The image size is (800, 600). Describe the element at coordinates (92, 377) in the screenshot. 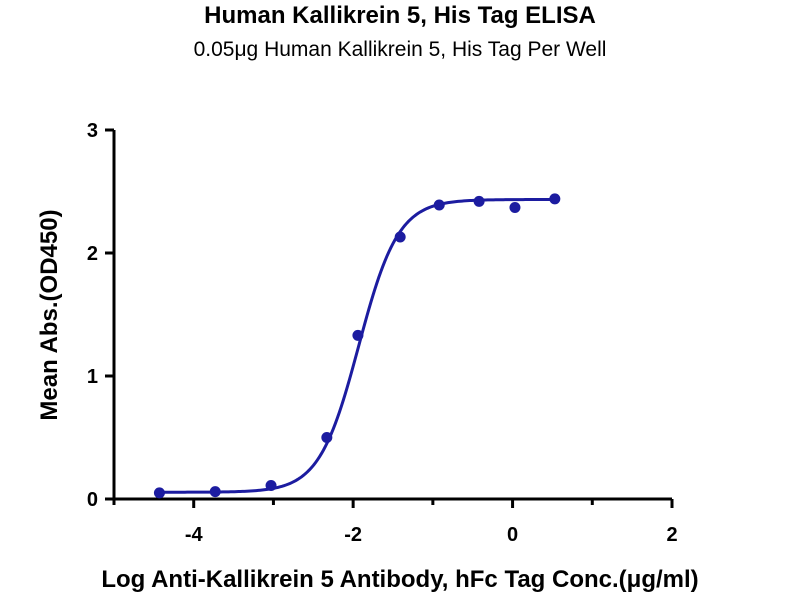

I see `y-tick-label: 1` at that location.